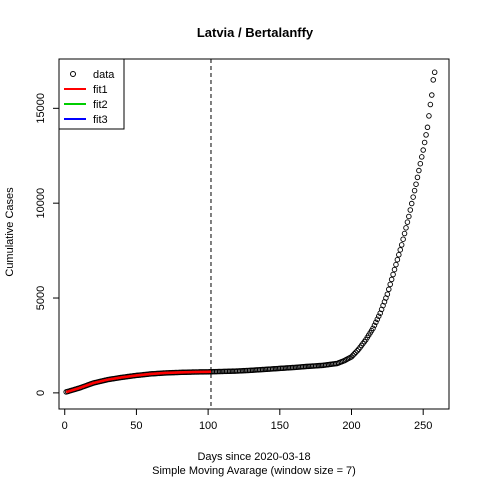 The height and width of the screenshot is (480, 480). I want to click on legend-fit2-label: fit2, so click(100, 105).